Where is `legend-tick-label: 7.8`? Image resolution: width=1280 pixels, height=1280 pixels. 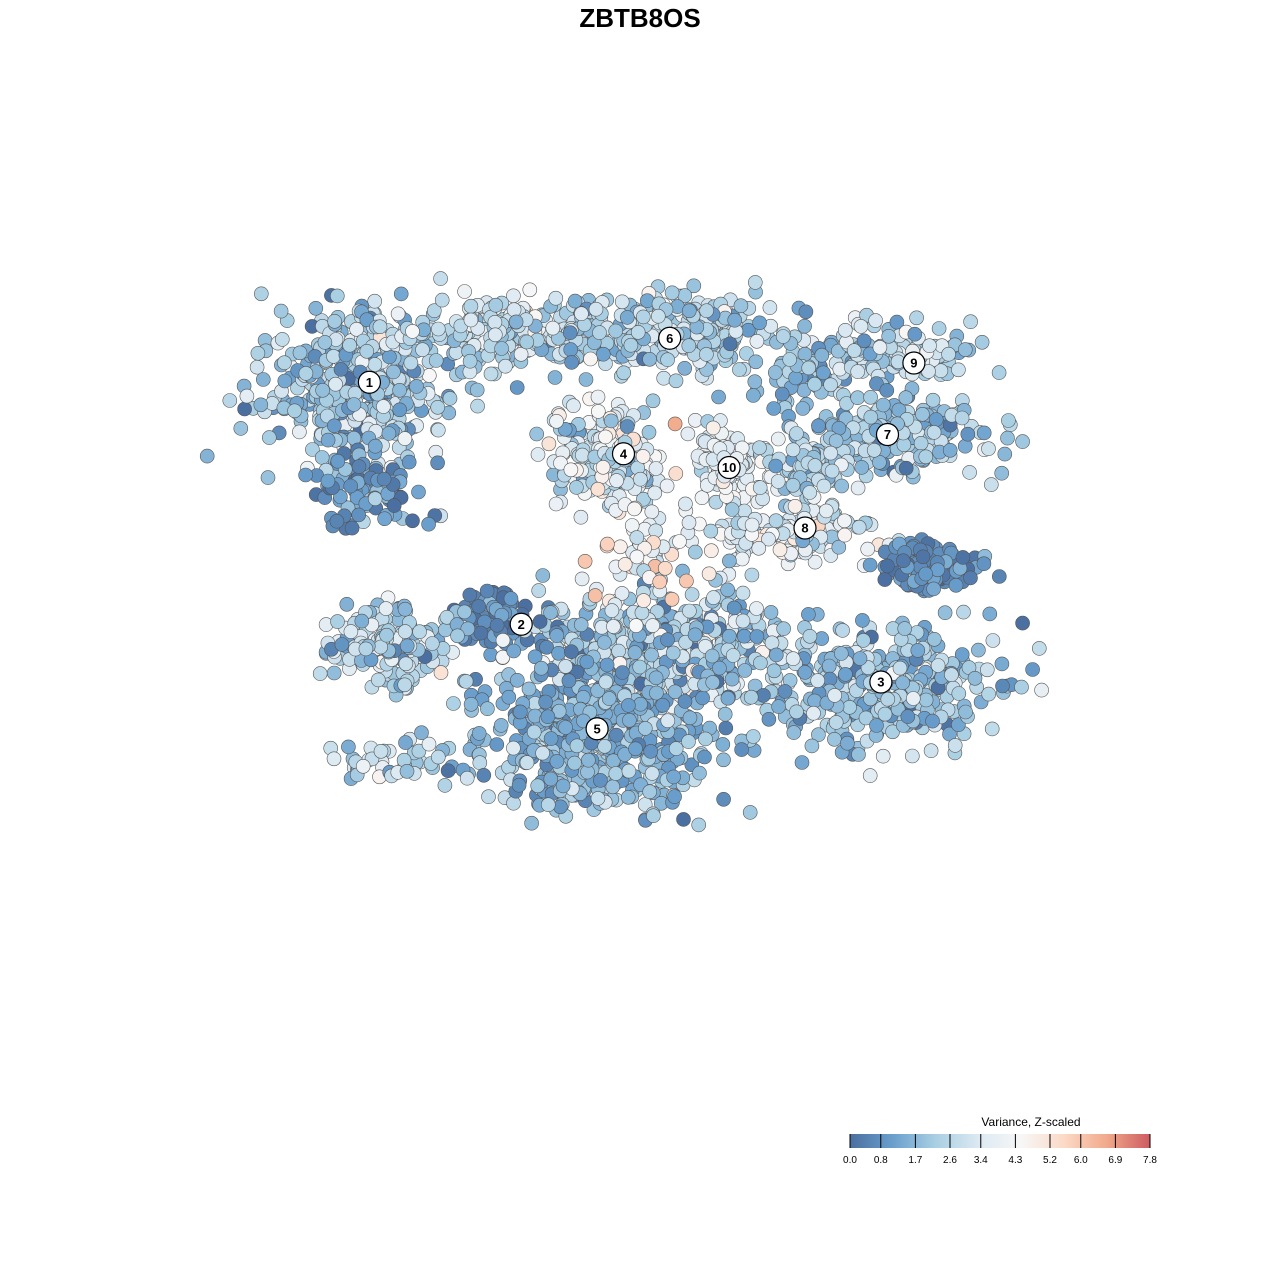 legend-tick-label: 7.8 is located at coordinates (1150, 1160).